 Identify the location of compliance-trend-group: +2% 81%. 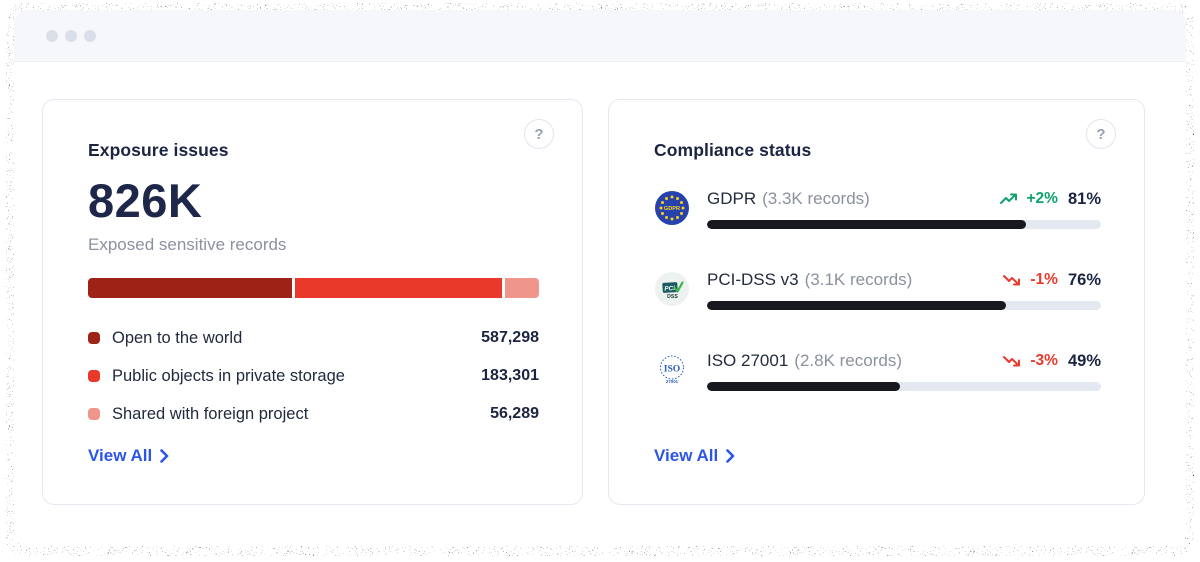
(1050, 199).